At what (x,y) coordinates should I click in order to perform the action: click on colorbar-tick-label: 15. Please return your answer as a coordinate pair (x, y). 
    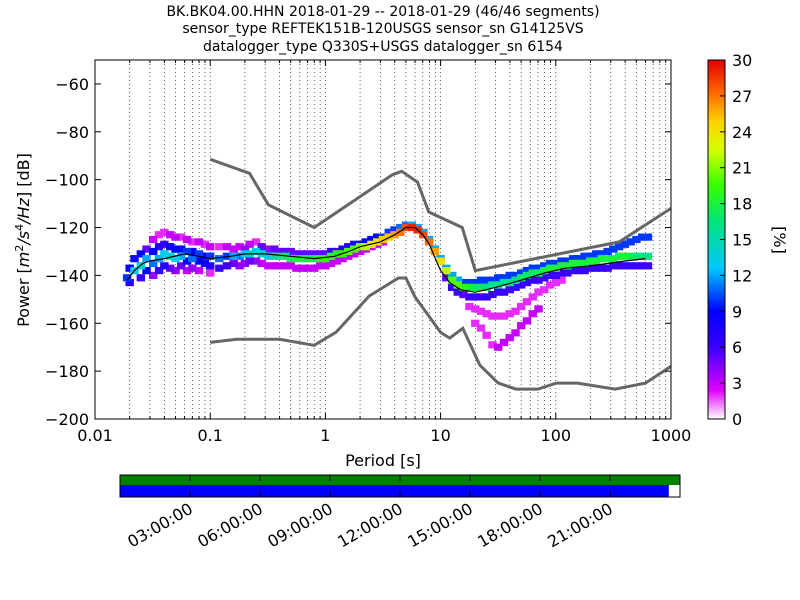
    Looking at the image, I should click on (742, 240).